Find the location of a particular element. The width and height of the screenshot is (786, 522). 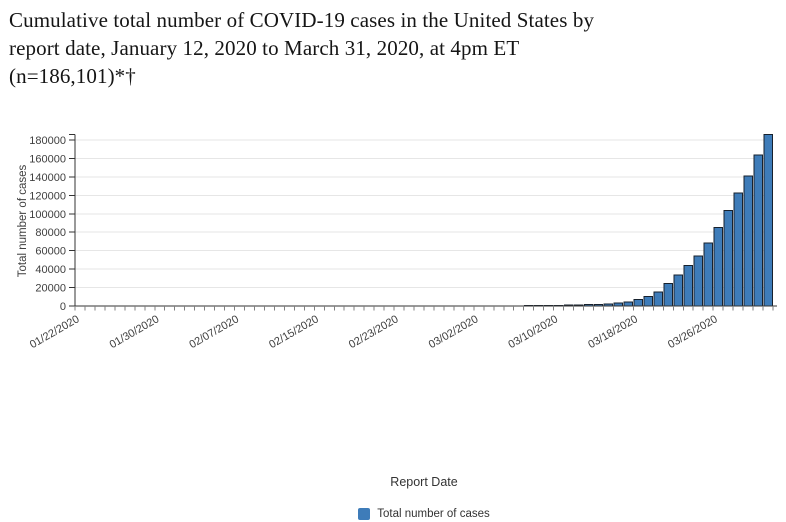

y-tick-label: 80000 is located at coordinates (50, 233).